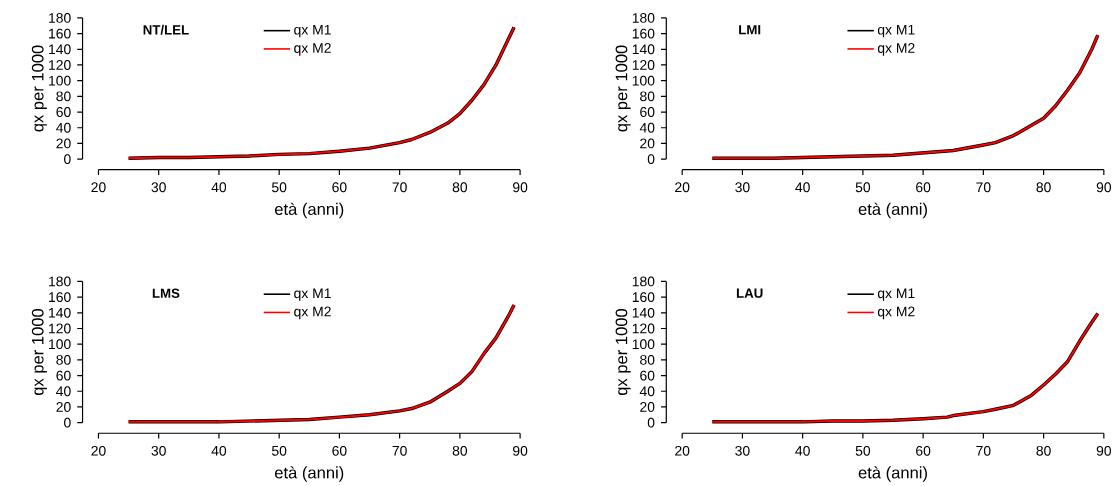  What do you see at coordinates (166, 29) in the screenshot?
I see `chart-title: NT/LEL` at bounding box center [166, 29].